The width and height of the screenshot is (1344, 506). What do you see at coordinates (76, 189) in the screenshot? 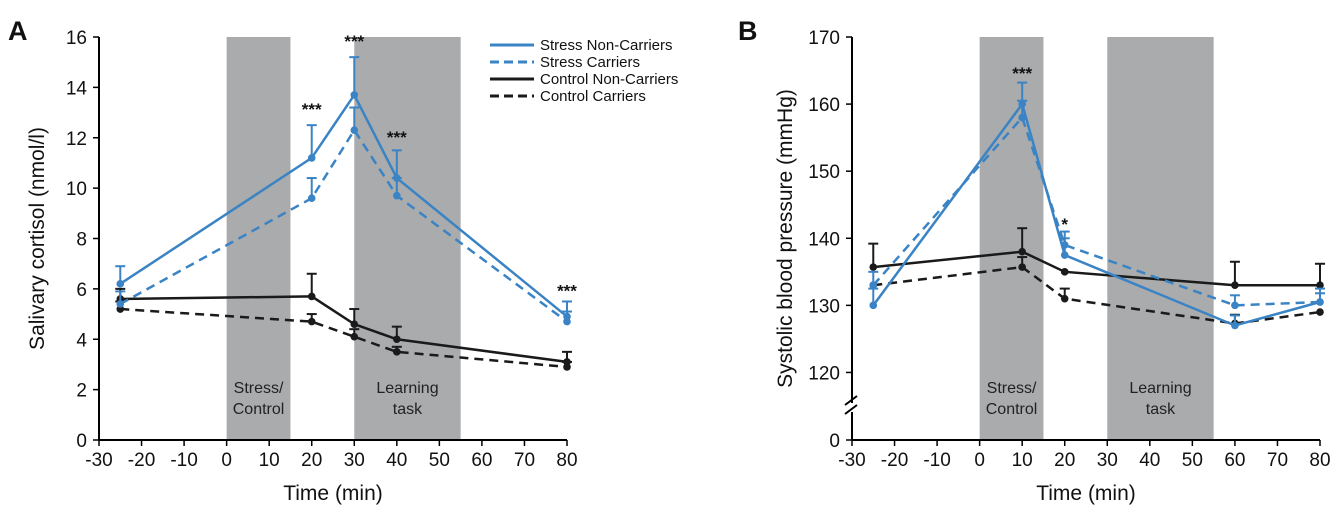
I see `y-tick-label: 10` at bounding box center [76, 189].